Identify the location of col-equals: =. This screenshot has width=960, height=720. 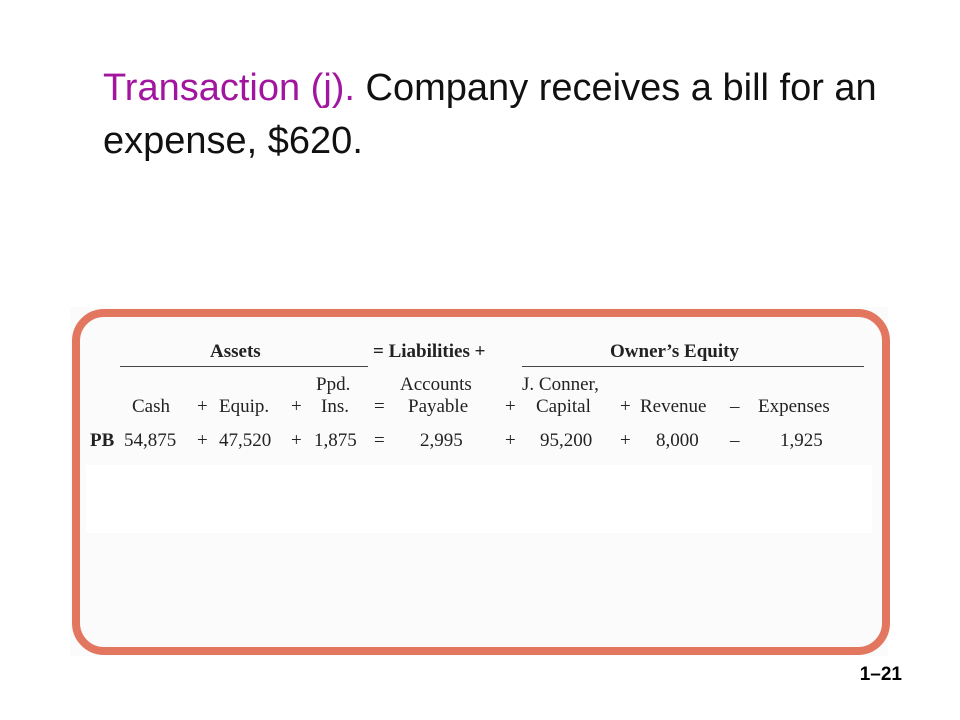
(379, 406).